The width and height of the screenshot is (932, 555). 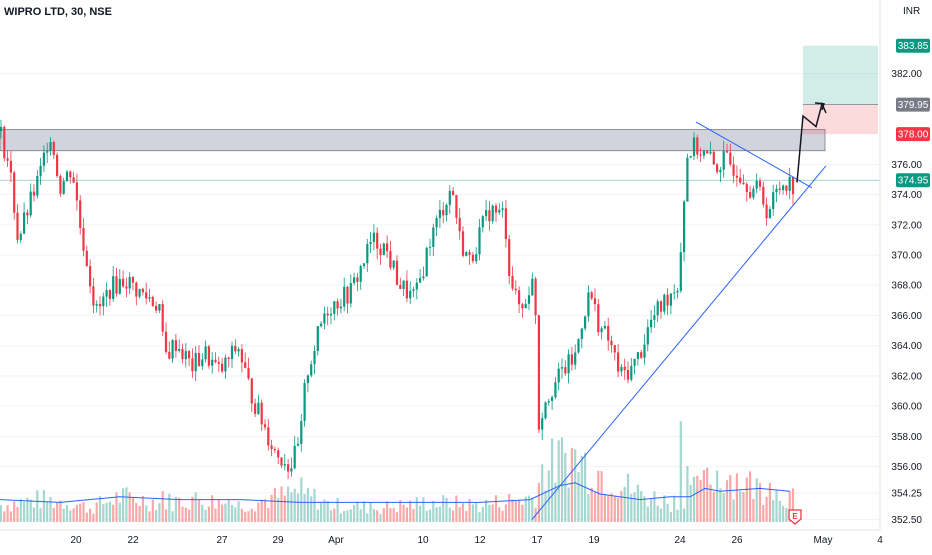 What do you see at coordinates (913, 105) in the screenshot?
I see `price-badge-entry-label: 379.95` at bounding box center [913, 105].